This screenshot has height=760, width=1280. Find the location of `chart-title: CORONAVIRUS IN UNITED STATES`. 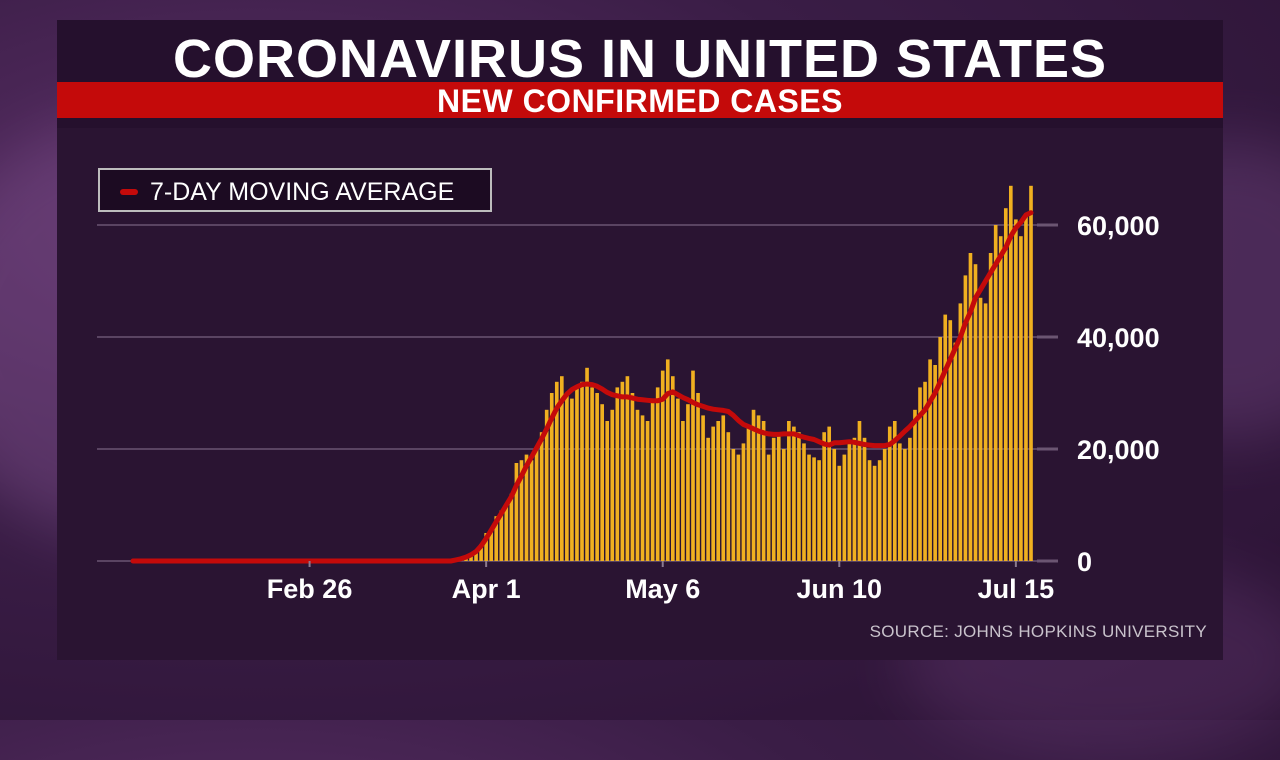

chart-title: CORONAVIRUS IN UNITED STATES is located at coordinates (640, 59).